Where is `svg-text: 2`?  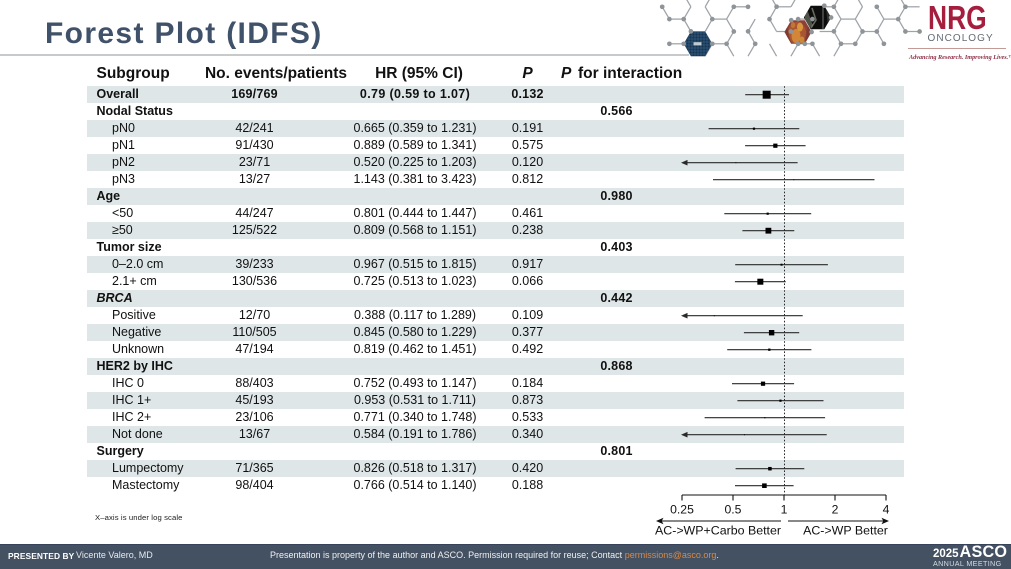 svg-text: 2 is located at coordinates (835, 510).